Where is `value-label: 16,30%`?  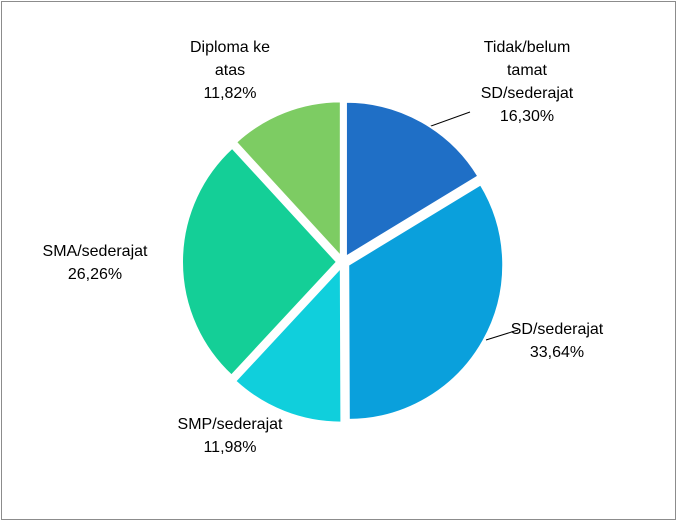
value-label: 16,30% is located at coordinates (527, 116).